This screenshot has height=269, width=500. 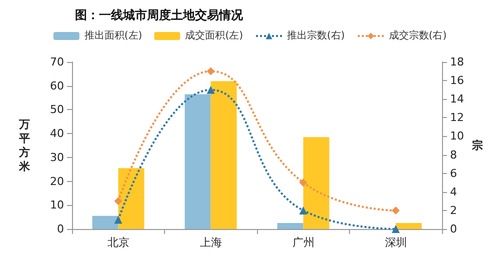 I want to click on chart-title: 图：一线城市周度土地交易情况, so click(x=159, y=15).